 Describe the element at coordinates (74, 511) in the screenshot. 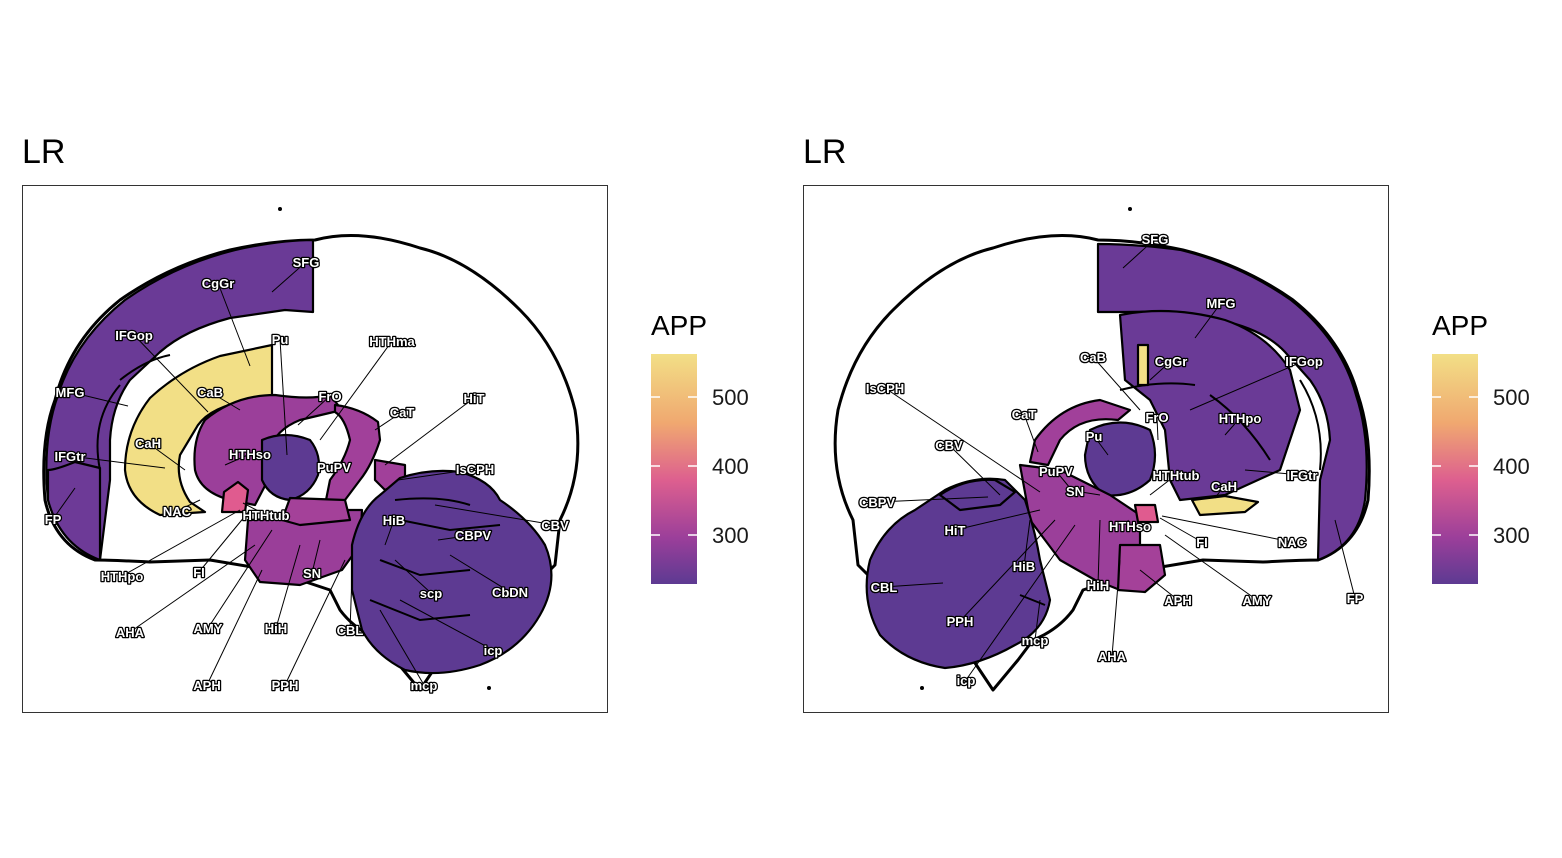

I see `region-IFGtr` at that location.